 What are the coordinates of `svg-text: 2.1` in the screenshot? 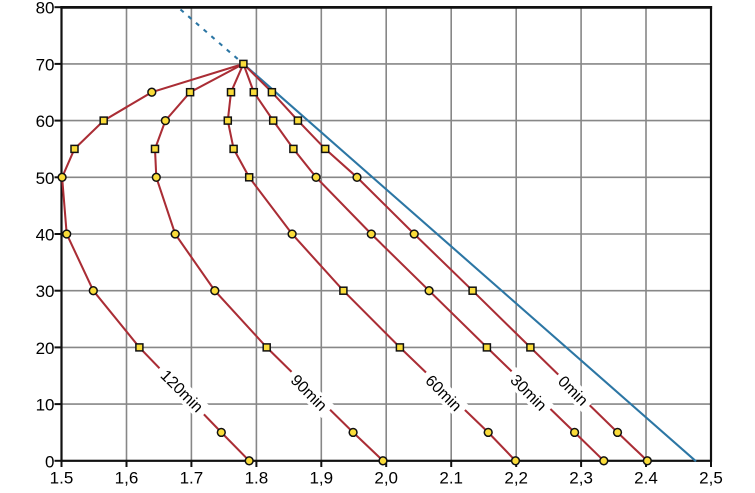 It's located at (451, 478).